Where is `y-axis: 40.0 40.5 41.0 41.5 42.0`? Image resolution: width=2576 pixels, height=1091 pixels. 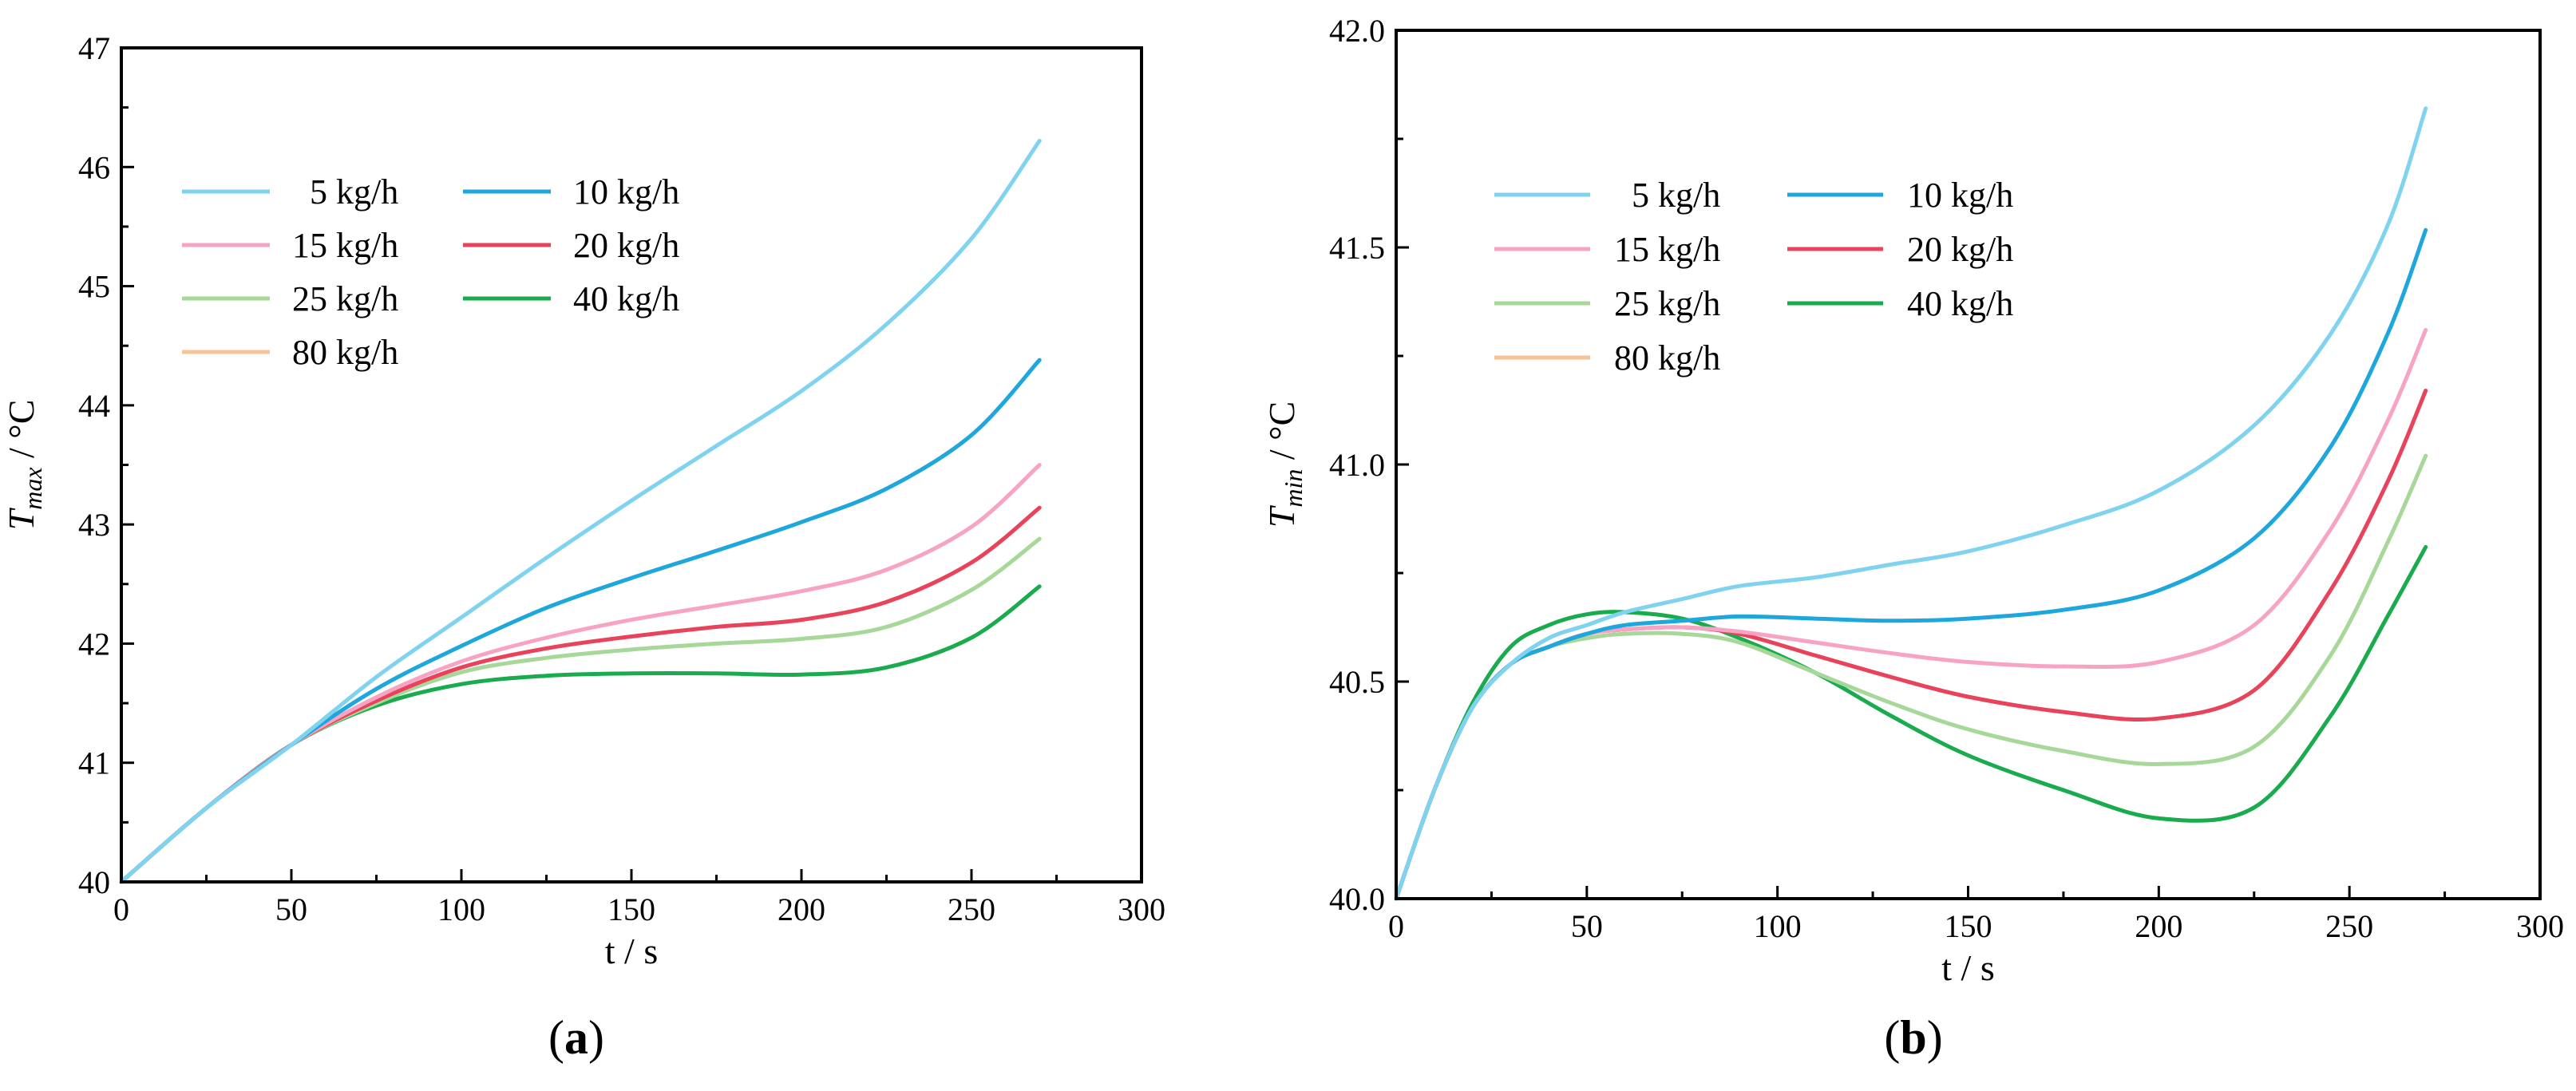 y-axis: 40.0 40.5 41.0 41.5 42.0 is located at coordinates (1369, 465).